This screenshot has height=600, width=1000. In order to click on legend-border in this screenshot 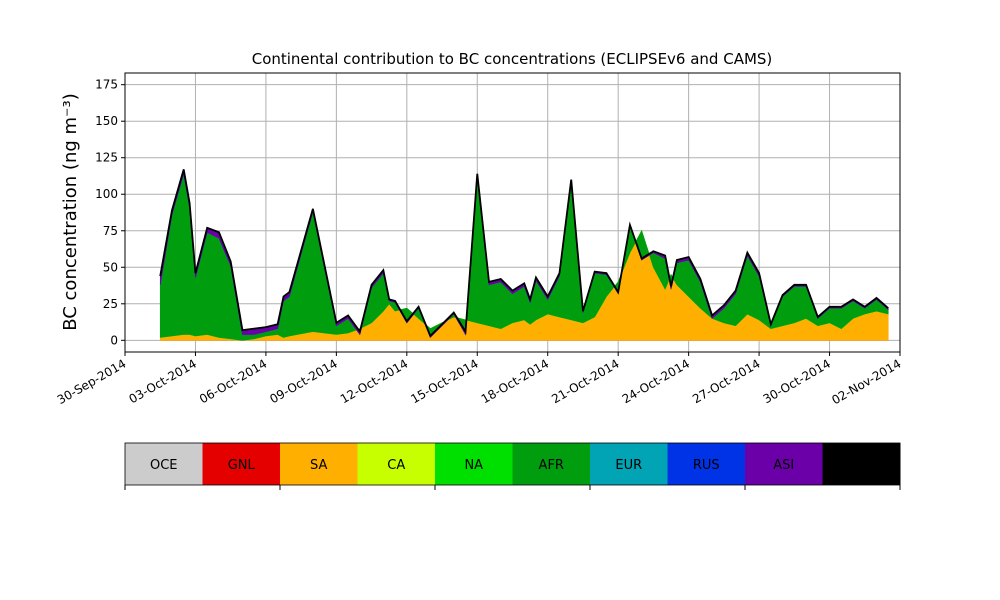, I will do `click(512, 464)`.